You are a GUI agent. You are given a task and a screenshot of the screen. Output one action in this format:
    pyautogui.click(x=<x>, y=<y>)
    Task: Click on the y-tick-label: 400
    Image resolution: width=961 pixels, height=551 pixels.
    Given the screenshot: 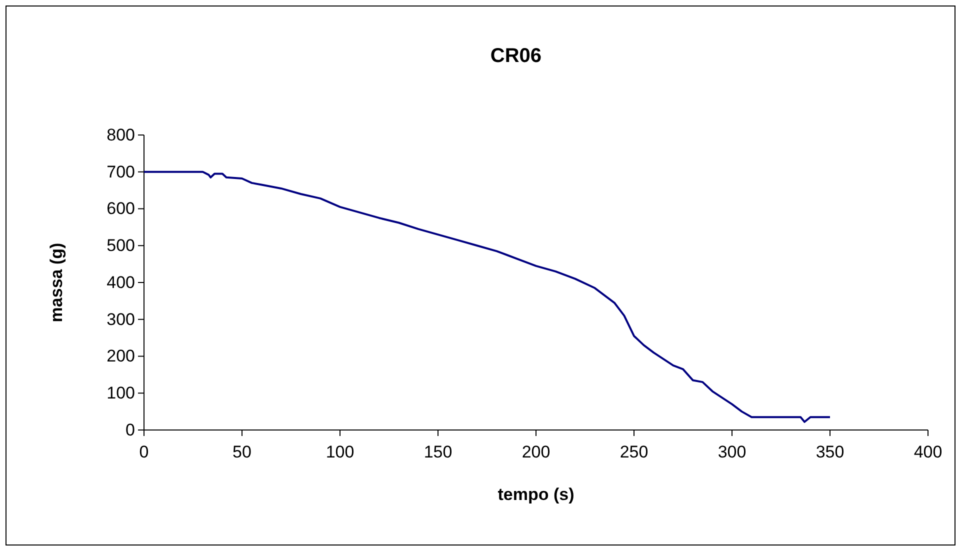 What is the action you would take?
    pyautogui.click(x=120, y=282)
    